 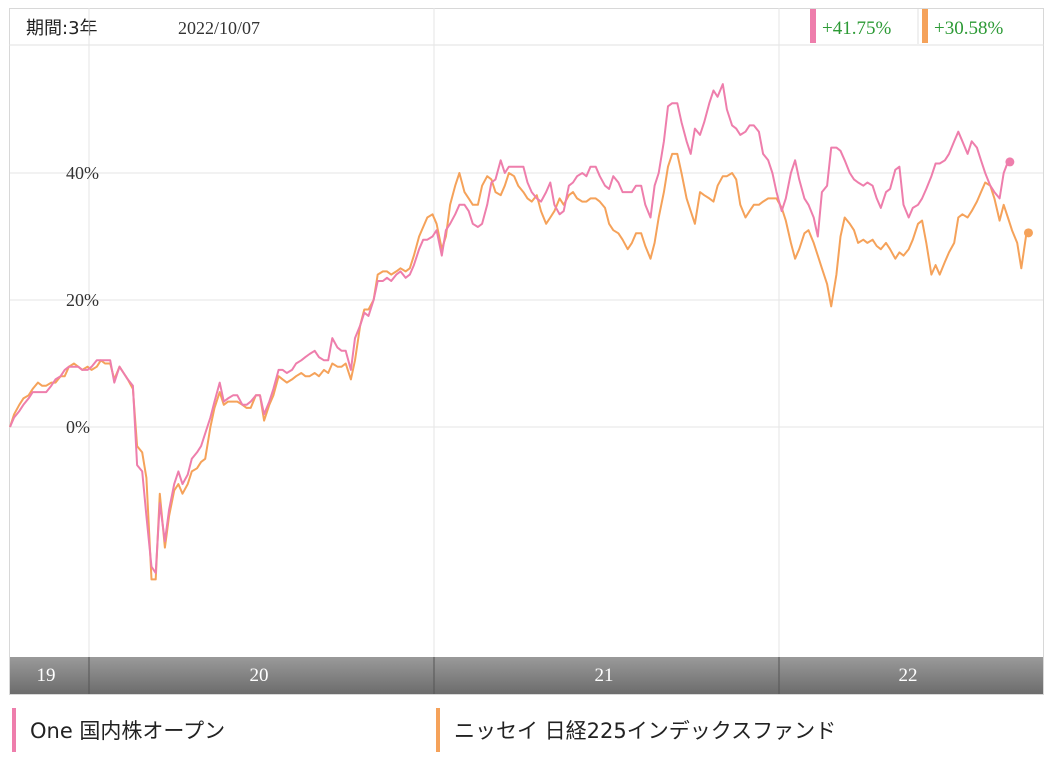 What do you see at coordinates (477, 675) in the screenshot?
I see `year-axis-labels: 19 20 21 22` at bounding box center [477, 675].